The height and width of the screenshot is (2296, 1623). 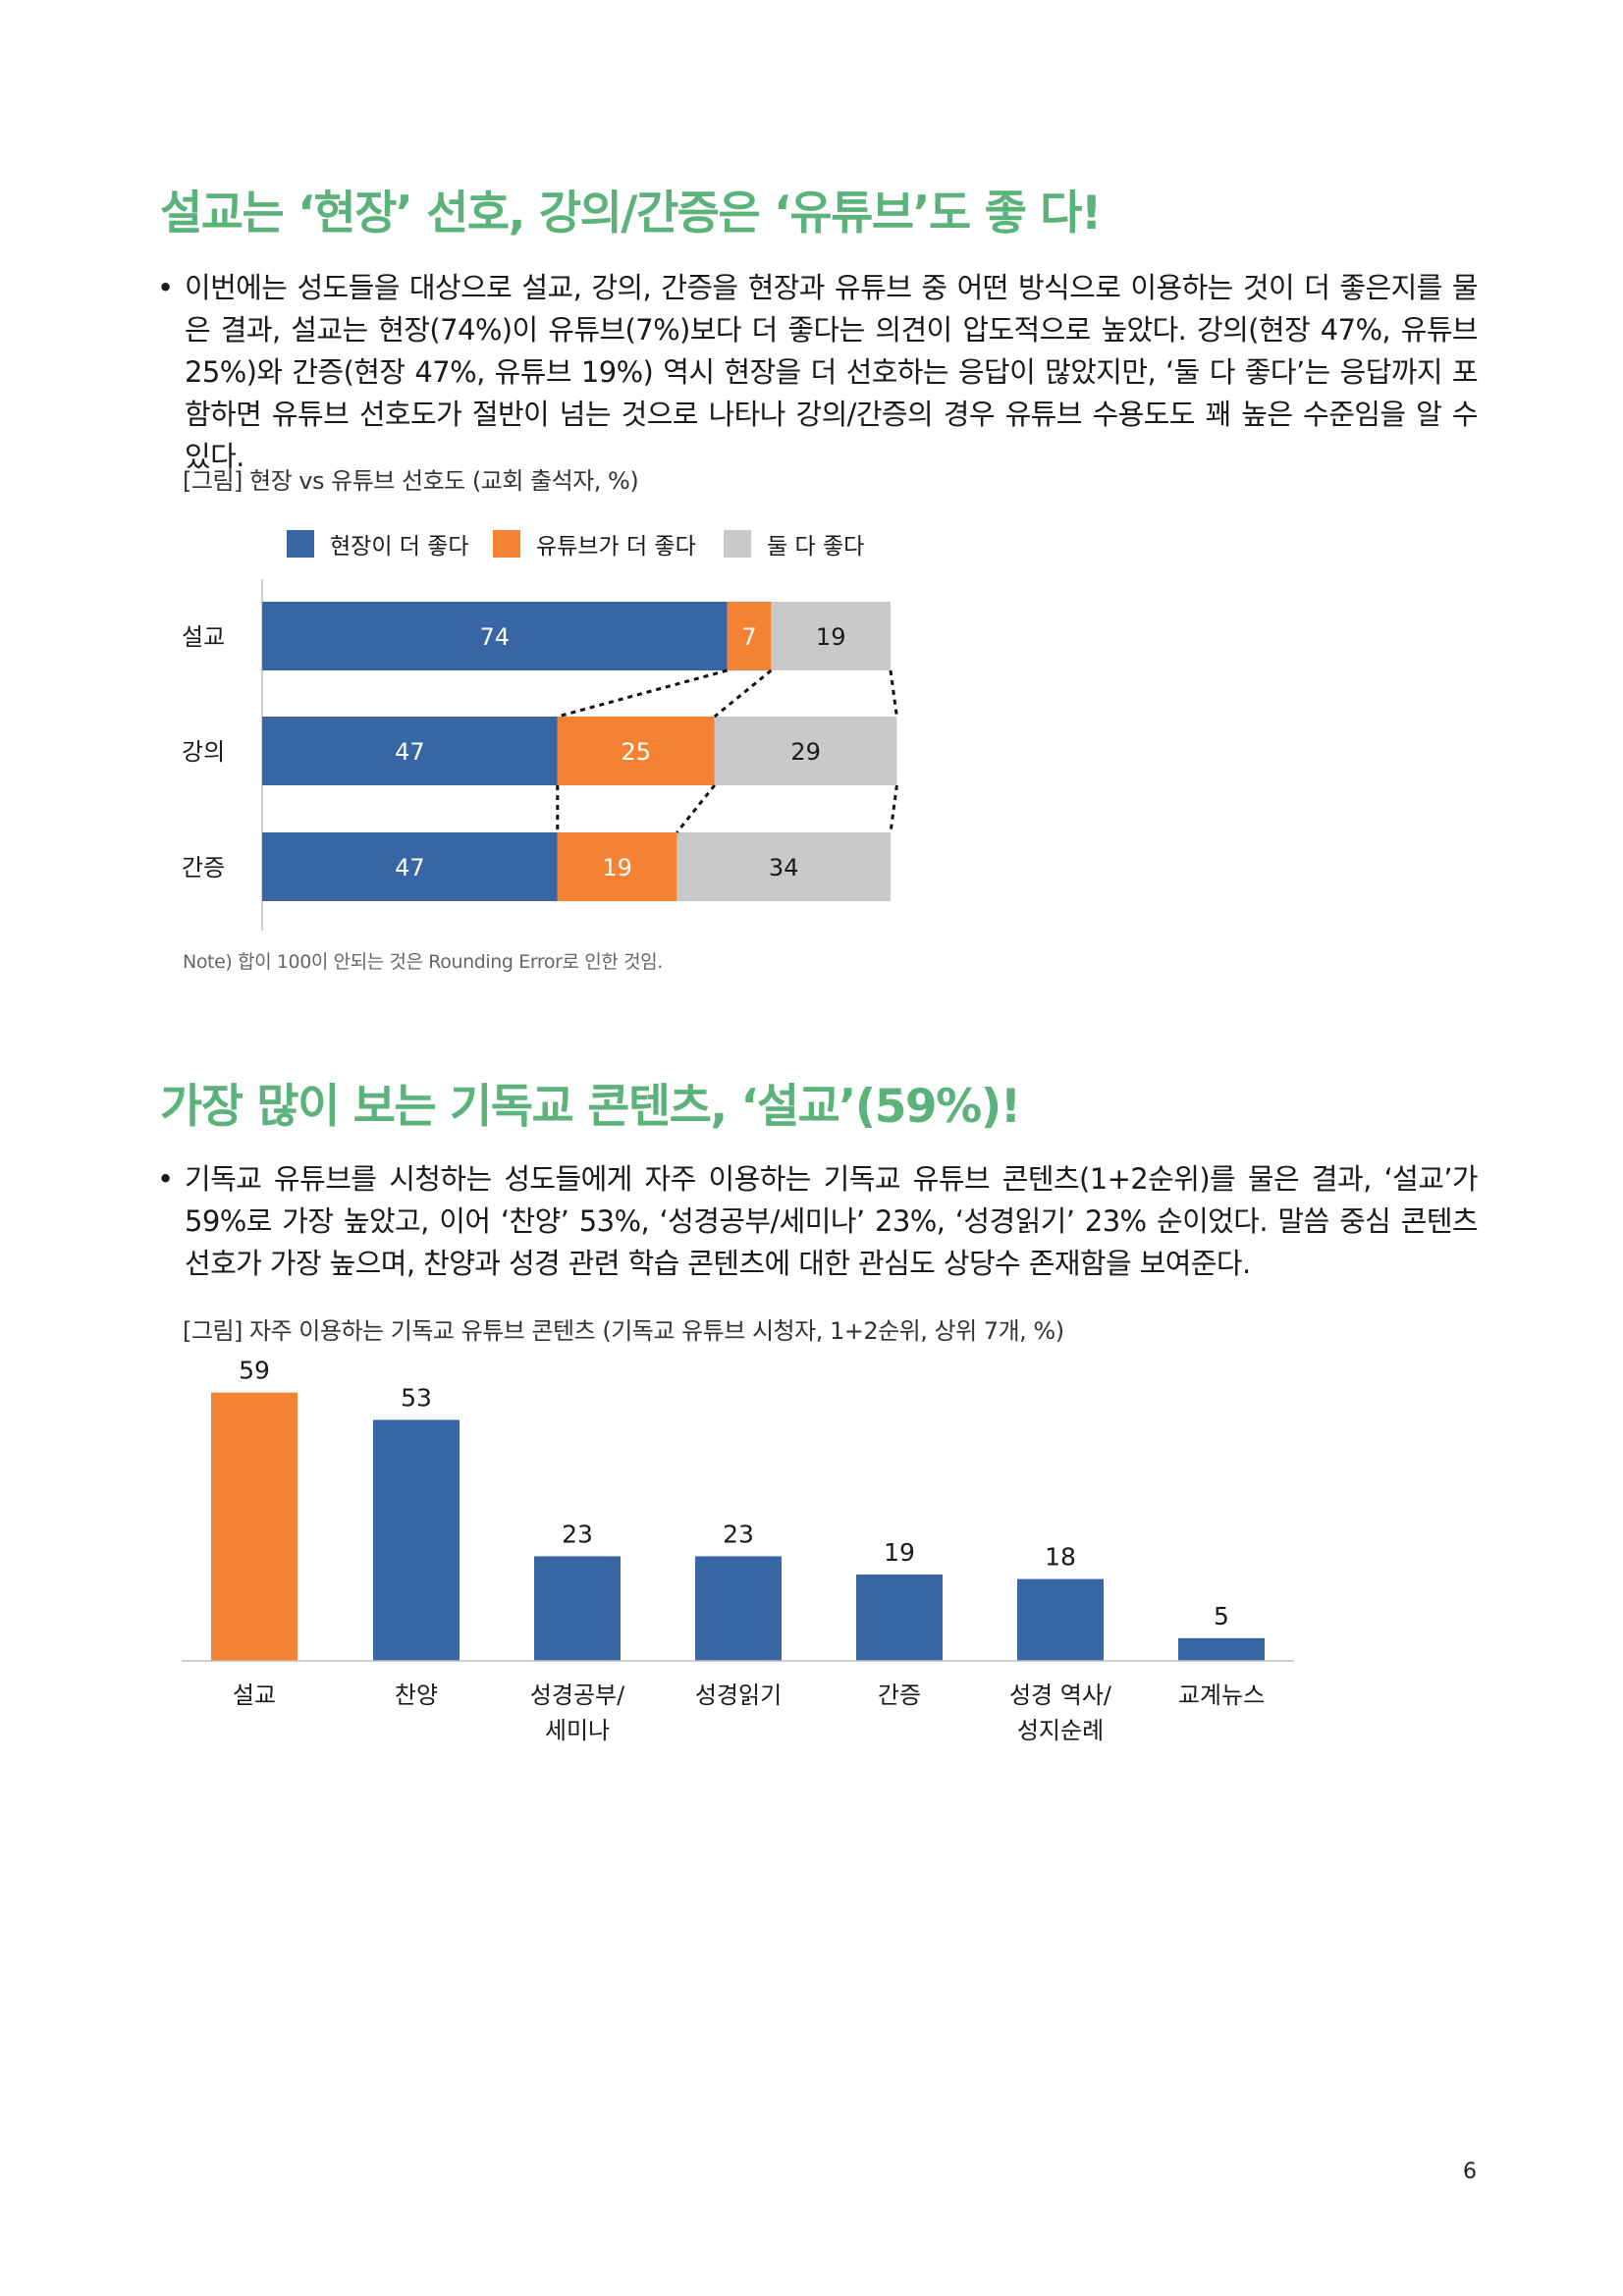 What do you see at coordinates (738, 1695) in the screenshot?
I see `category-label: 성경읽기` at bounding box center [738, 1695].